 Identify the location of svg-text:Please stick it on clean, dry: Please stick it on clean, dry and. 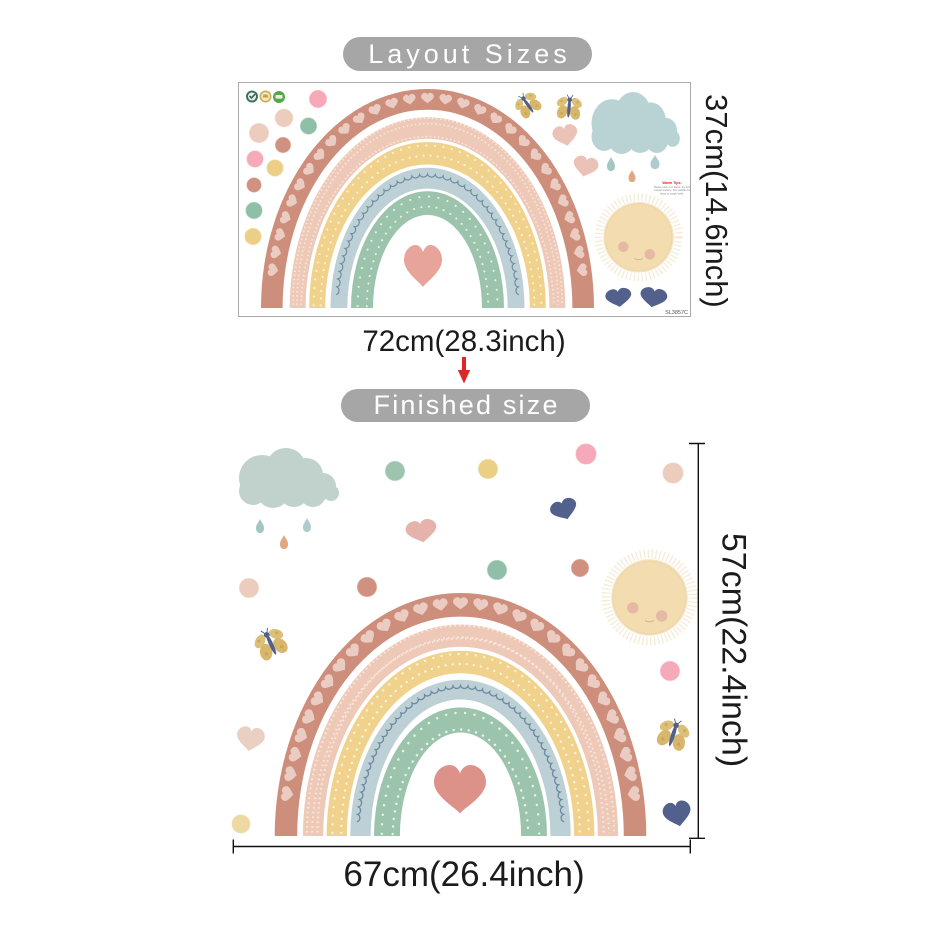
(672, 187).